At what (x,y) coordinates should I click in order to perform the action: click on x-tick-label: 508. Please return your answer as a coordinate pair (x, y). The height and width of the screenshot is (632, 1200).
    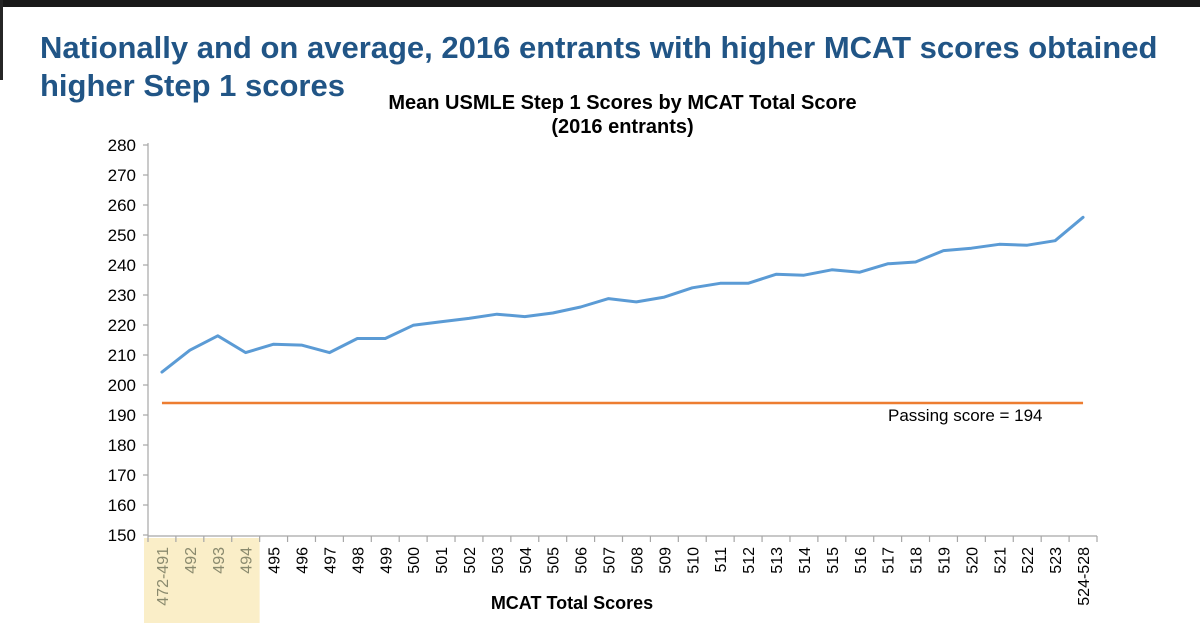
    Looking at the image, I should click on (637, 560).